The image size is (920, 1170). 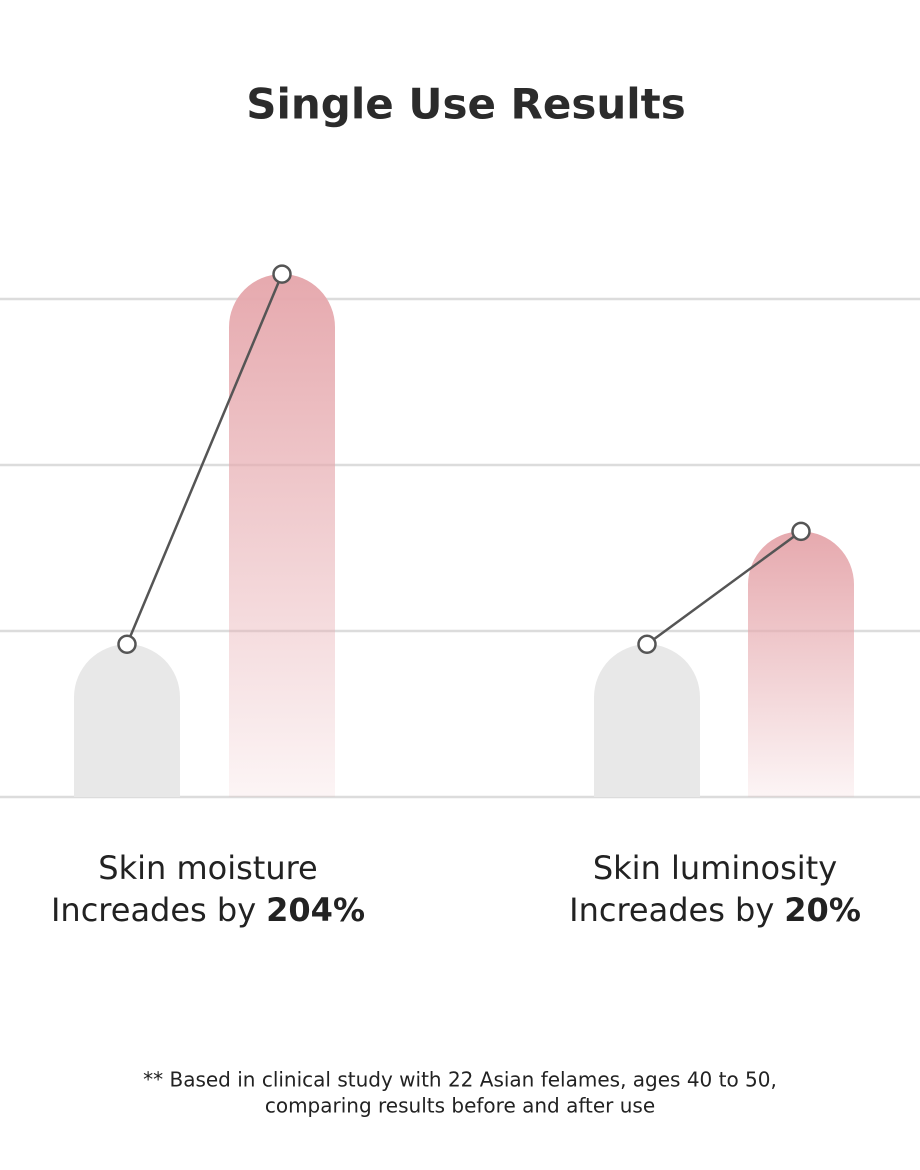 I want to click on caption-highlight: 204%, so click(x=315, y=910).